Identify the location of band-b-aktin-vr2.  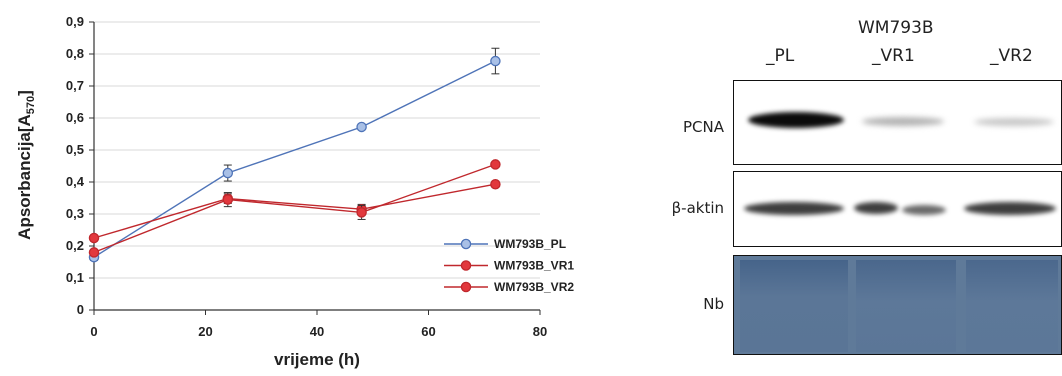
(1010, 208).